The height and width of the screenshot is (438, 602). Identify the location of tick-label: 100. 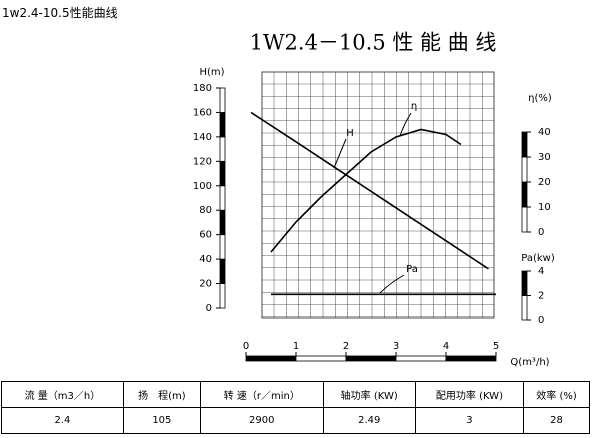
(202, 186).